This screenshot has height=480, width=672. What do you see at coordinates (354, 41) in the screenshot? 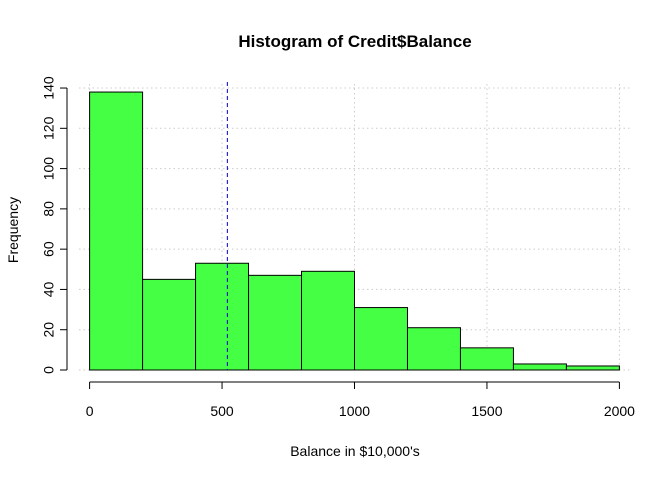
I see `chart-title: Histogram of Credit$Balance` at bounding box center [354, 41].